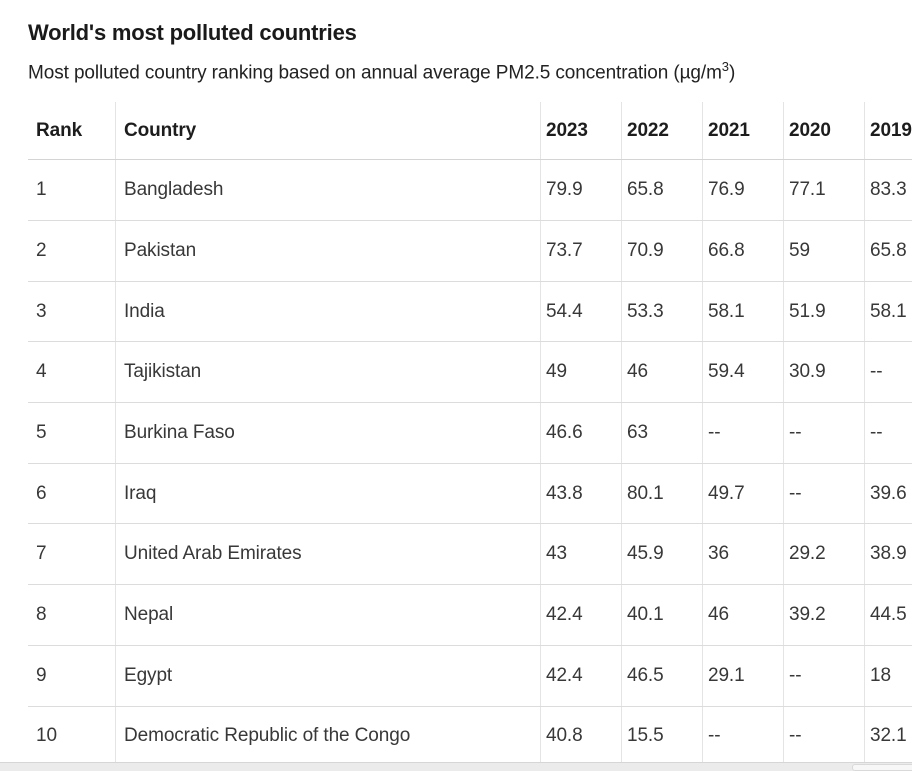 The height and width of the screenshot is (771, 912). What do you see at coordinates (888, 312) in the screenshot?
I see `value-cell-2019: 58.1` at bounding box center [888, 312].